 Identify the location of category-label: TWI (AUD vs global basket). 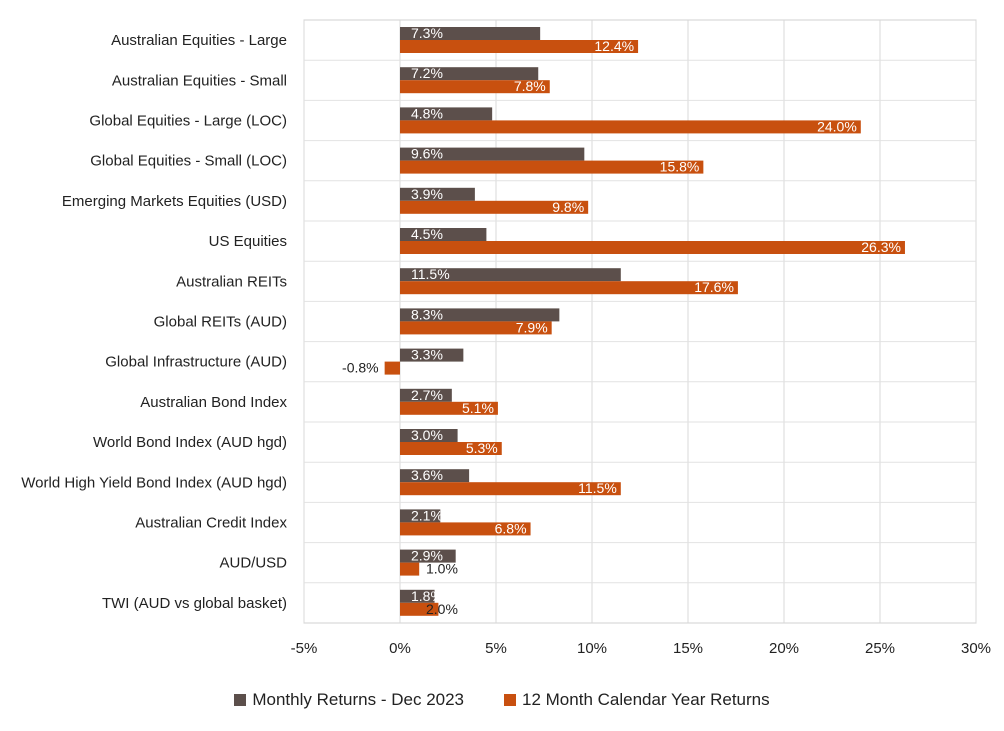
(194, 603).